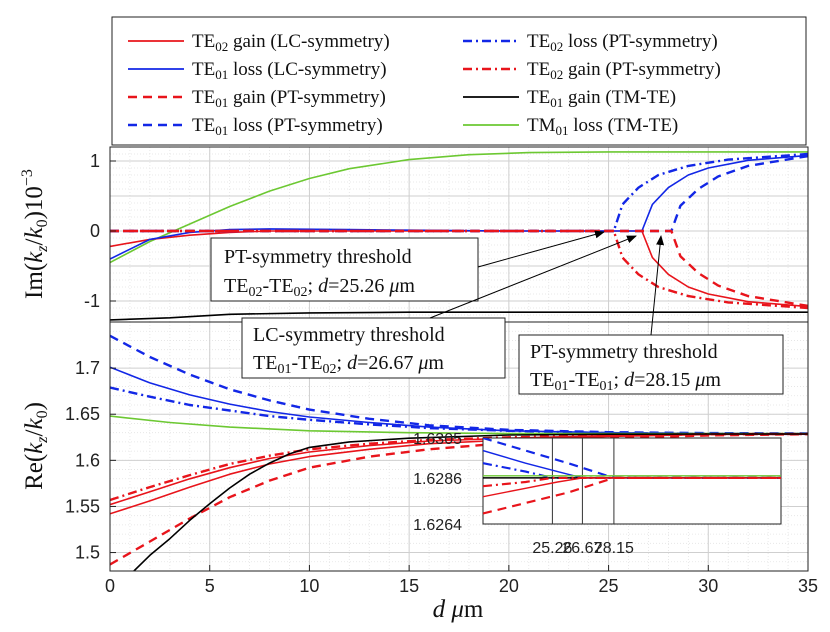  I want to click on legend-label: TE01 loss (LC-symmetry), so click(289, 70).